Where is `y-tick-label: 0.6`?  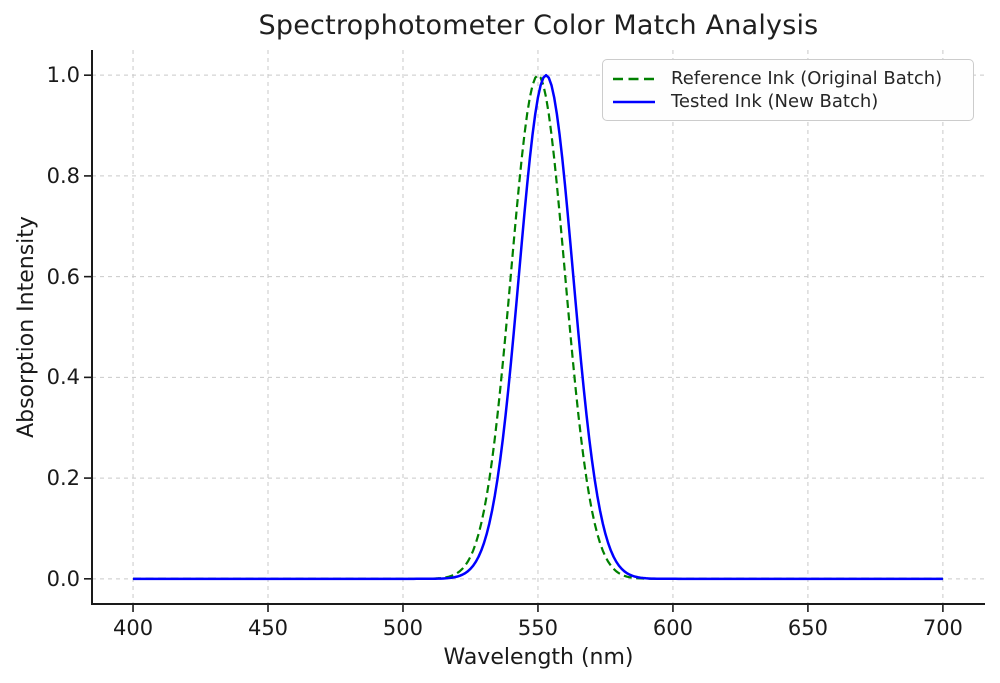 y-tick-label: 0.6 is located at coordinates (63, 276).